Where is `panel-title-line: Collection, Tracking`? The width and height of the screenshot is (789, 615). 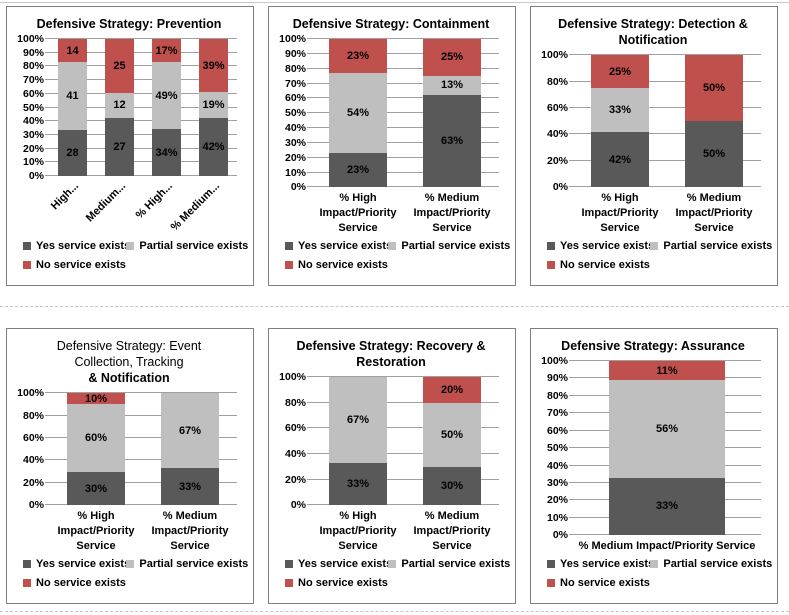 panel-title-line: Collection, Tracking is located at coordinates (129, 362).